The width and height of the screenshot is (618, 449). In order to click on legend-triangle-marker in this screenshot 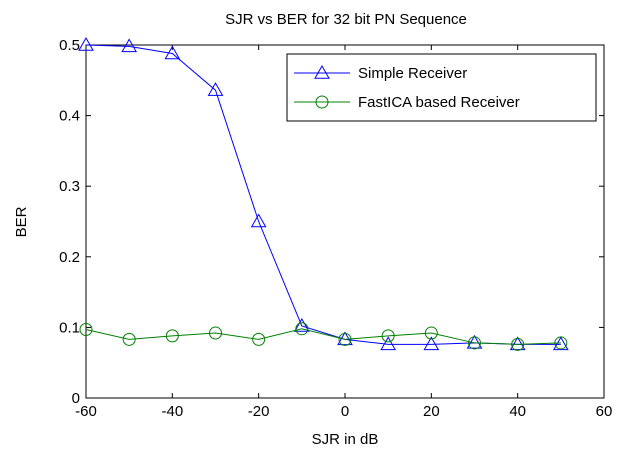, I will do `click(322, 71)`.